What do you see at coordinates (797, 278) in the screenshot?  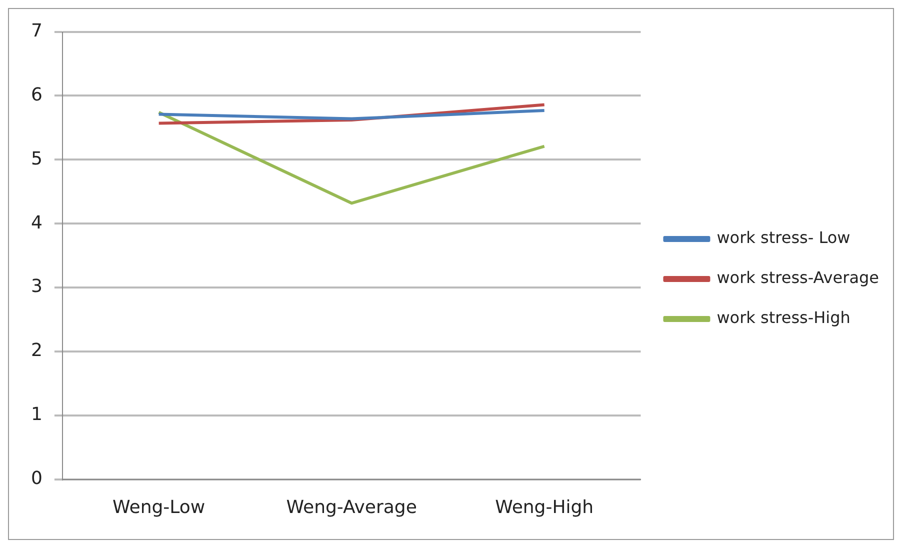 I see `legend-label: work stress-Average` at bounding box center [797, 278].